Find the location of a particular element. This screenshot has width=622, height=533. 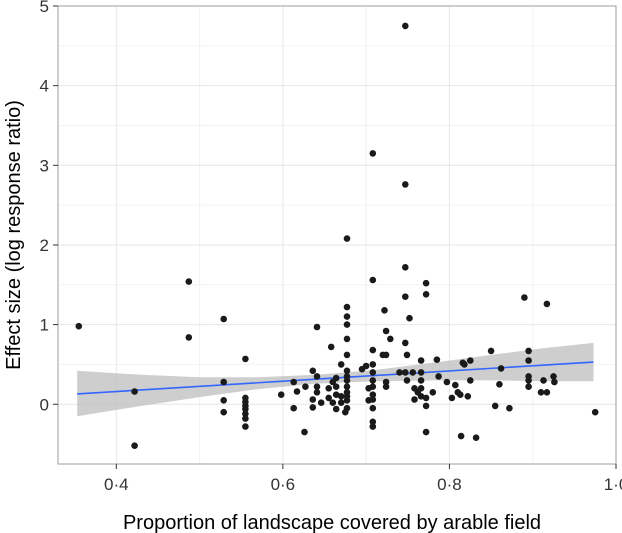

y-tick-label: 0 is located at coordinates (44, 404).